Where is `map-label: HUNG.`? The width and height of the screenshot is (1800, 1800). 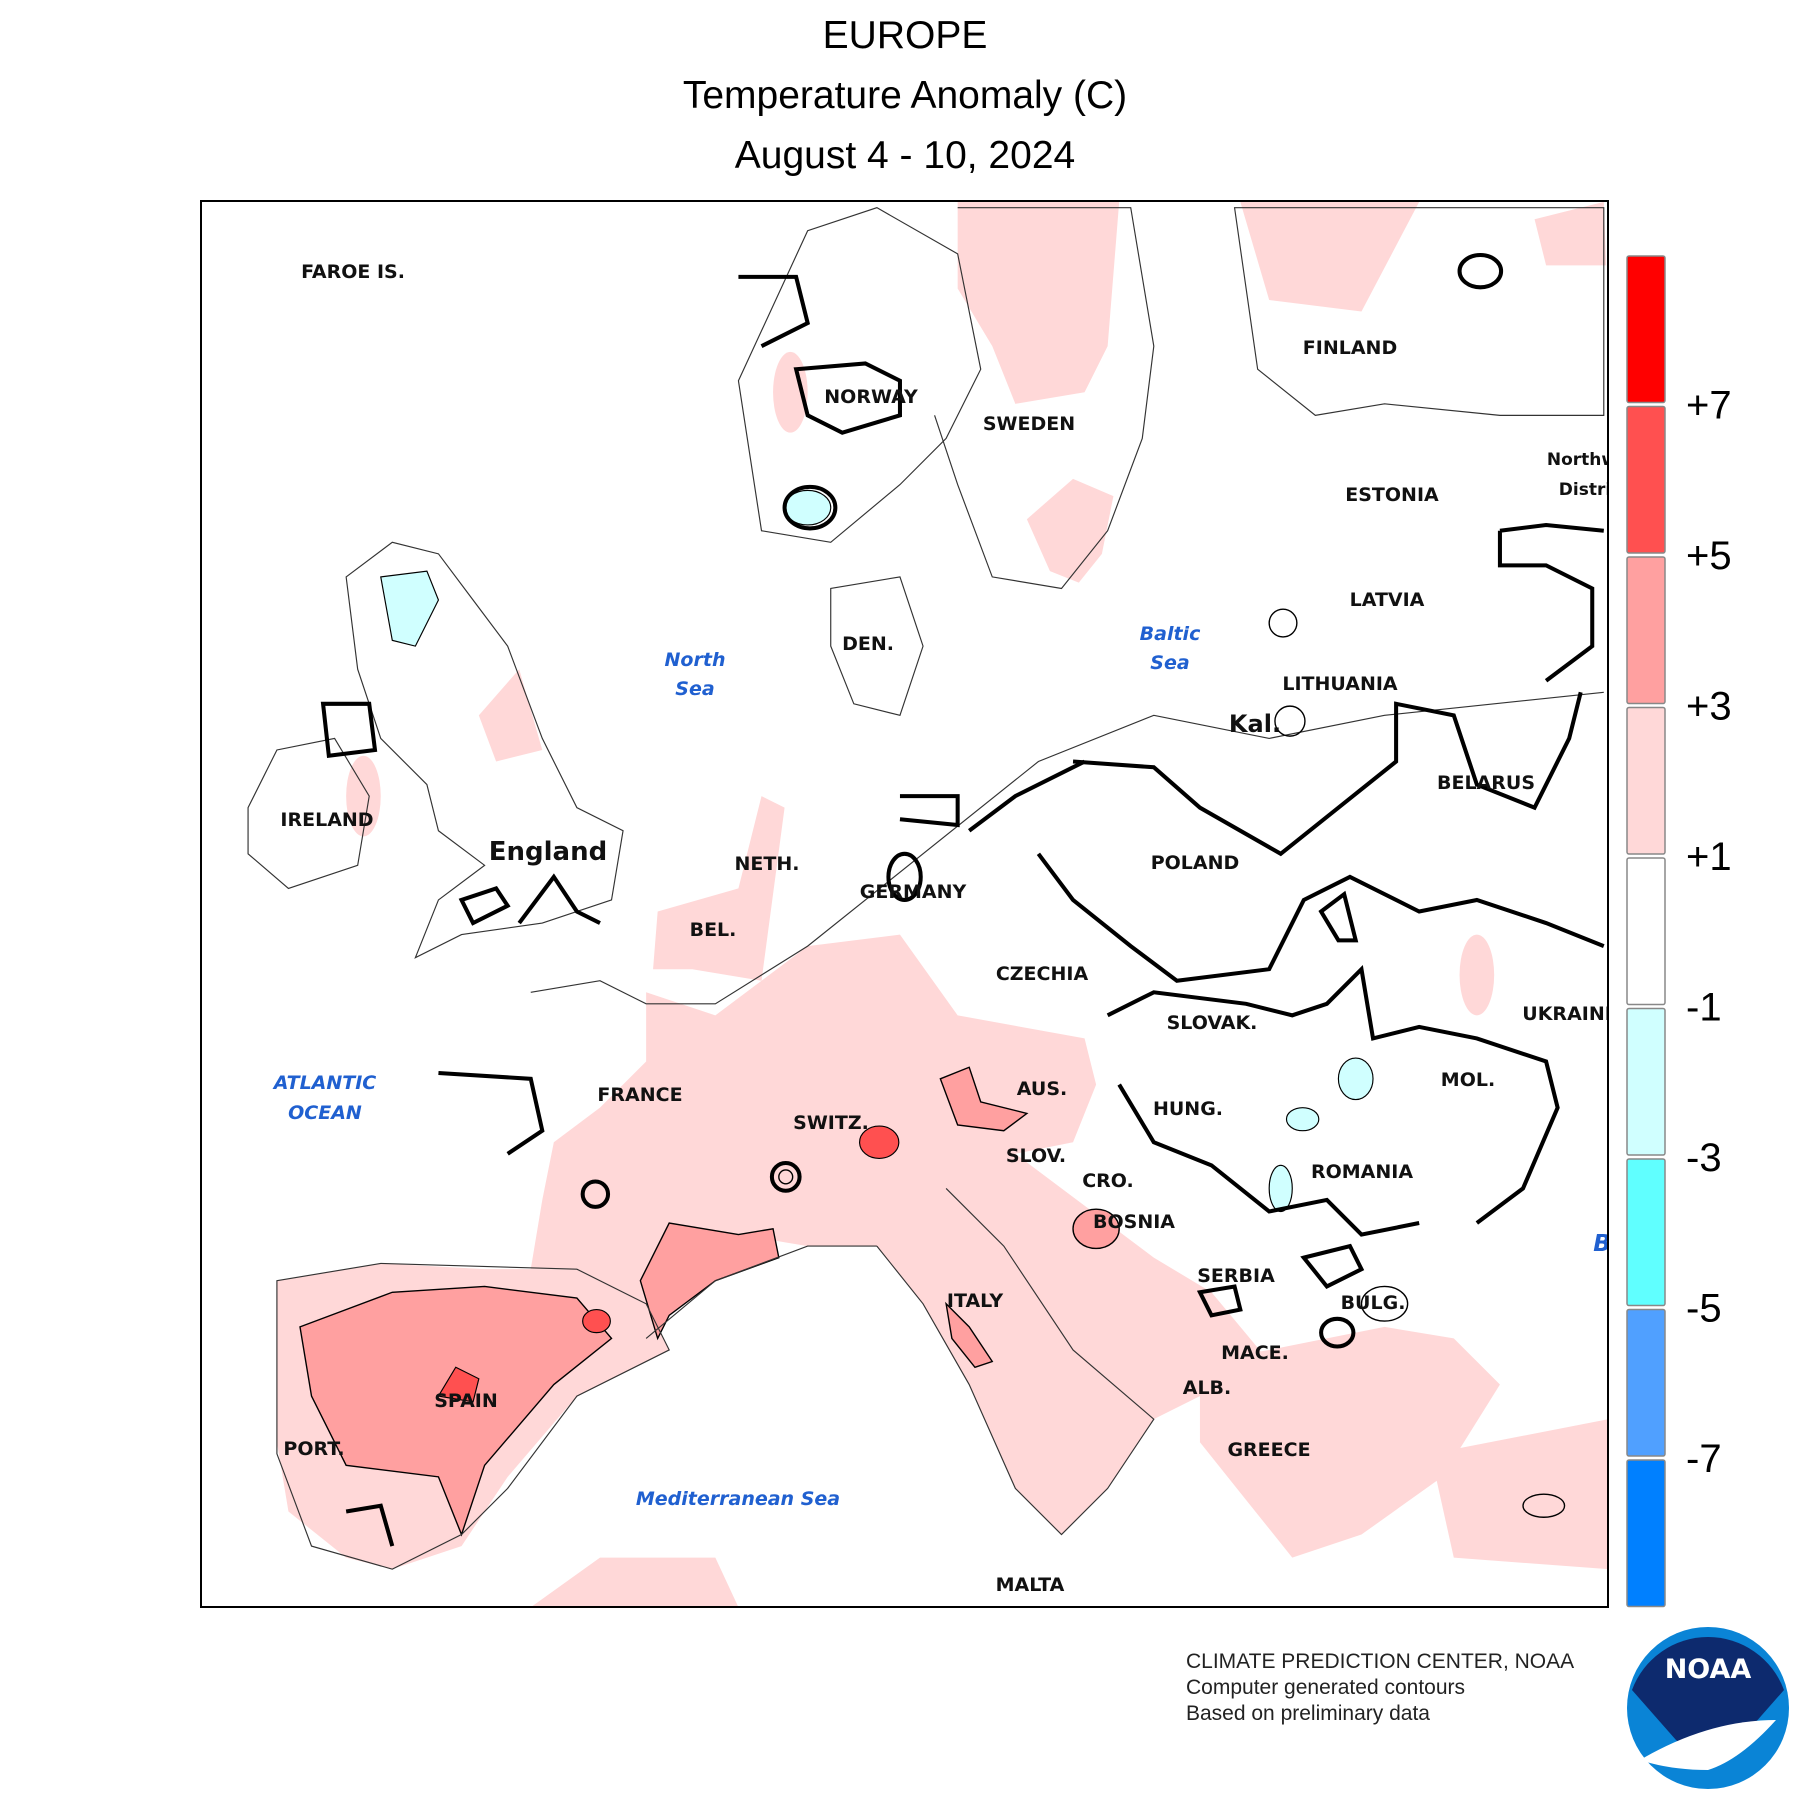
map-label: HUNG. is located at coordinates (1188, 1109).